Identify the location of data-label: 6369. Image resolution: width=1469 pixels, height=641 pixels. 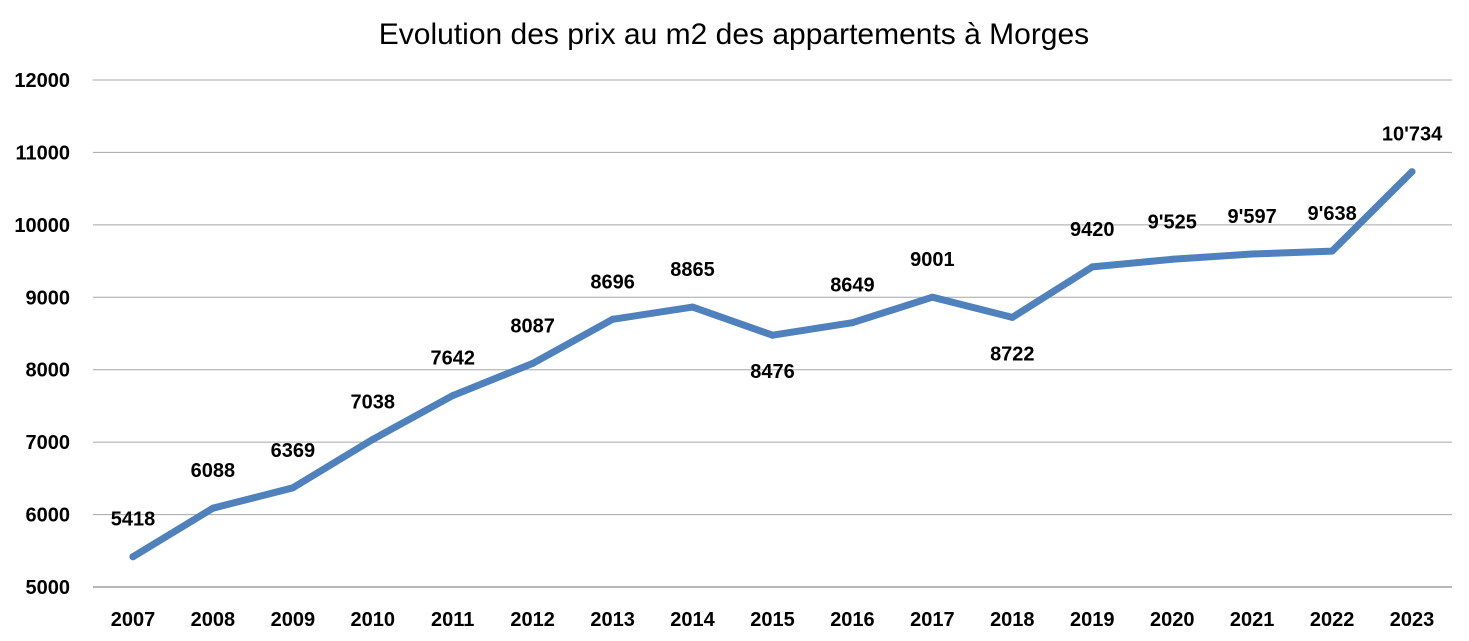
(293, 451).